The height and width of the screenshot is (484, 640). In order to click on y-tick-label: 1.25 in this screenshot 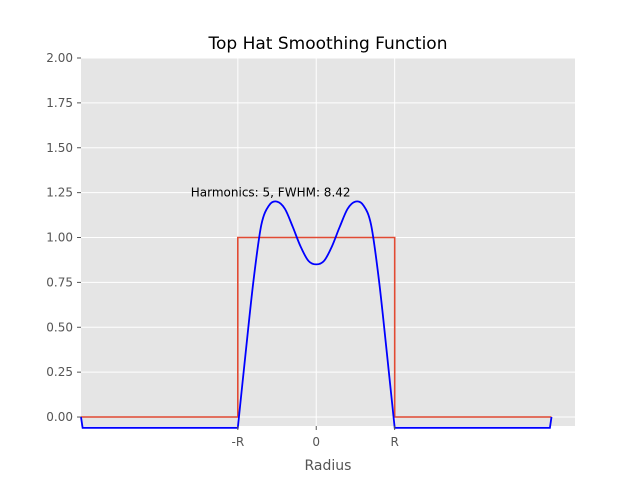, I will do `click(59, 193)`.